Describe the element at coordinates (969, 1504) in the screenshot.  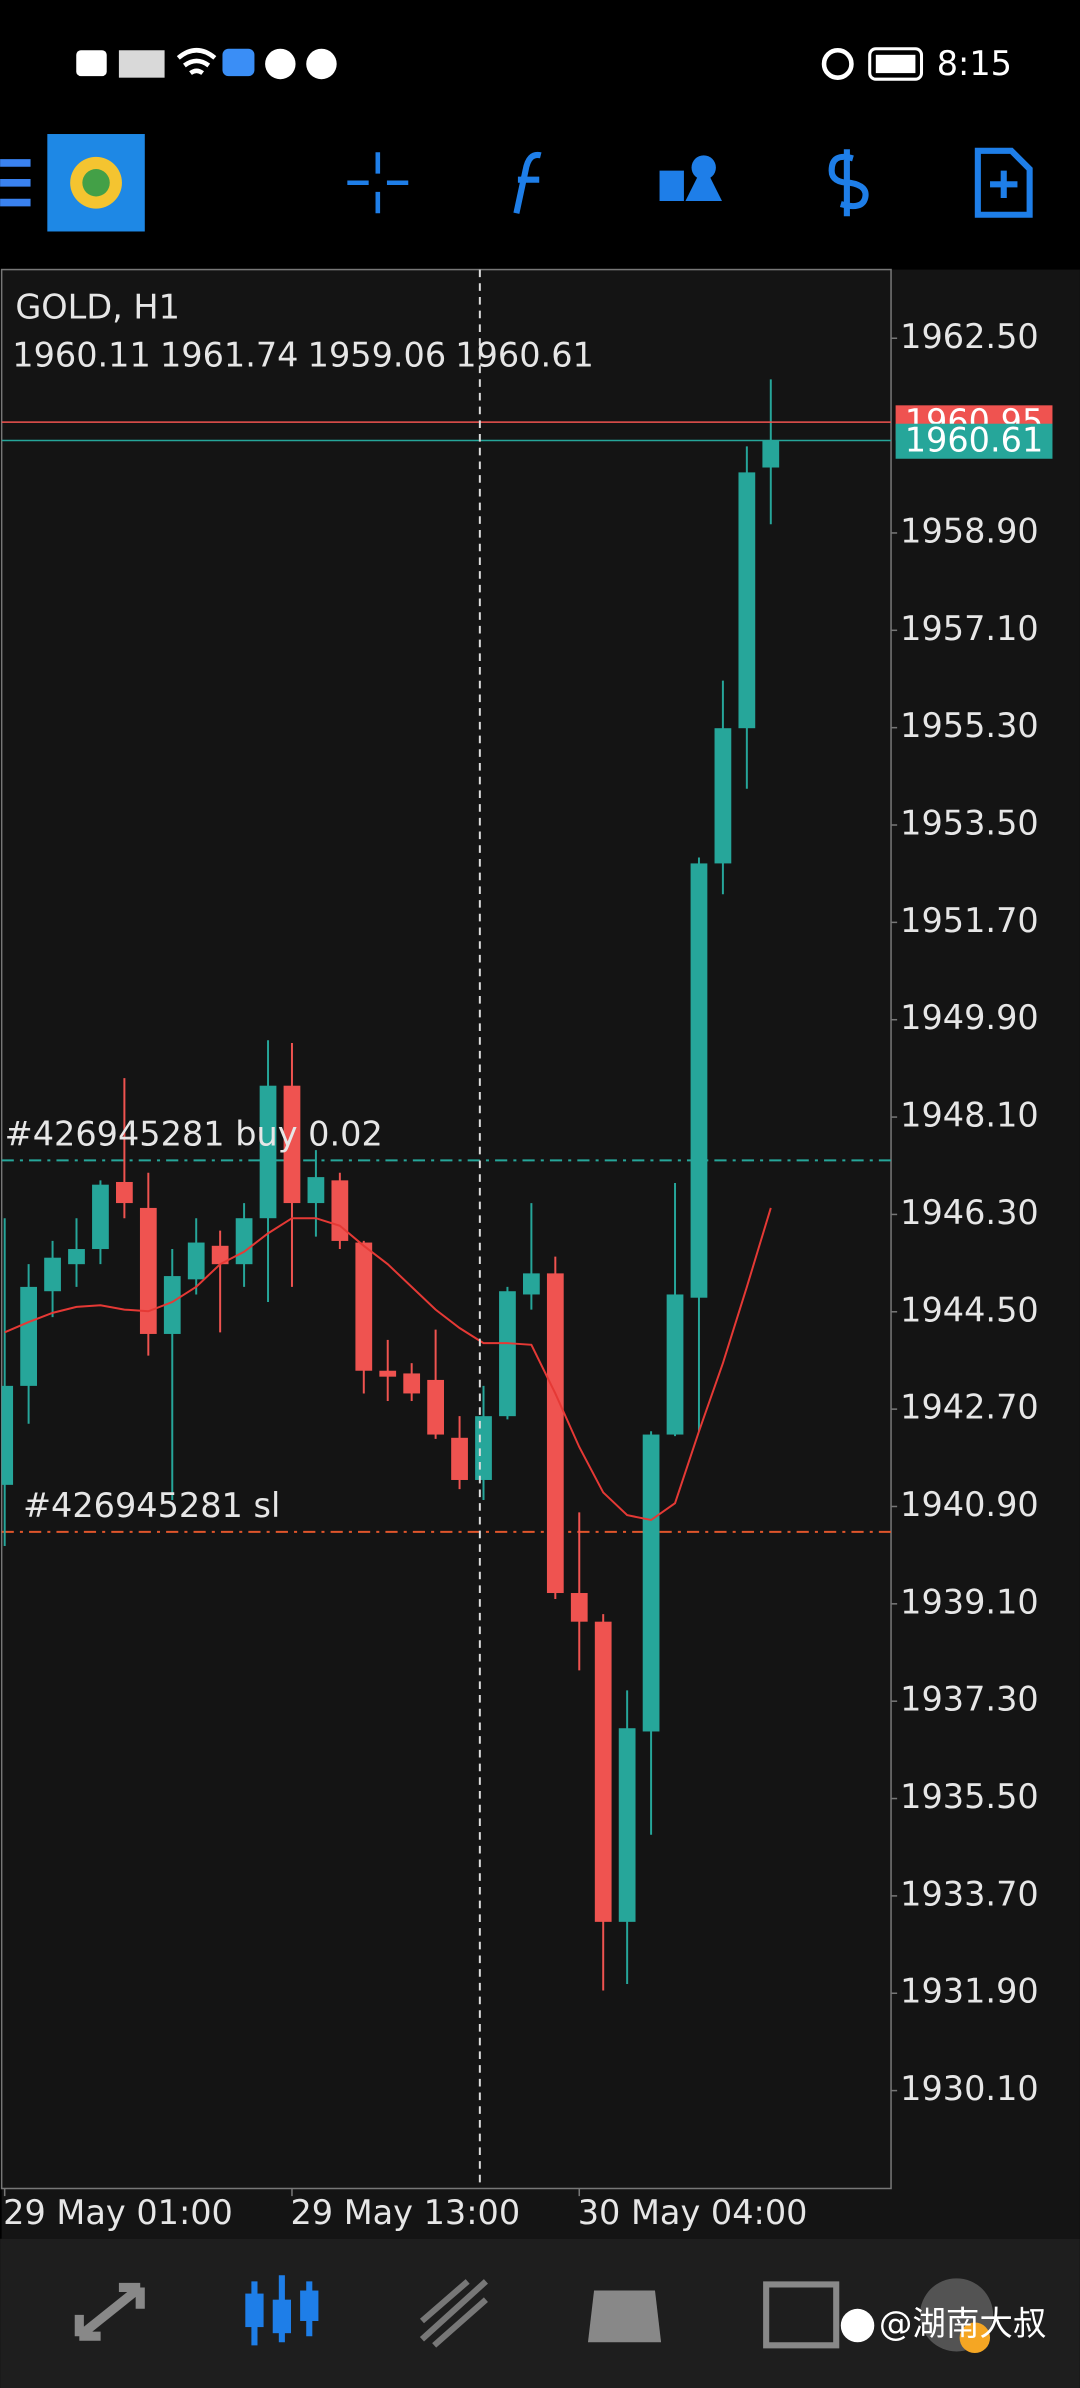
I see `y-tick-label: 1940.90` at that location.